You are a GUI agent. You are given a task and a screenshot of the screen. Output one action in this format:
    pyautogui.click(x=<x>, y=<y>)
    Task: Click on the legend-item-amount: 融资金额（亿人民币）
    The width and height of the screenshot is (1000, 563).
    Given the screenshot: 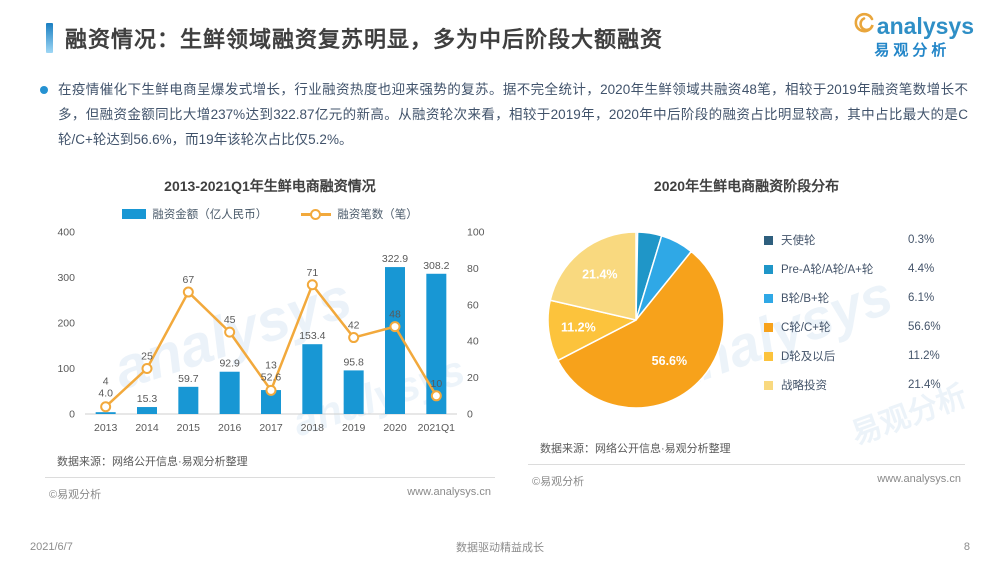 What is the action you would take?
    pyautogui.click(x=194, y=214)
    